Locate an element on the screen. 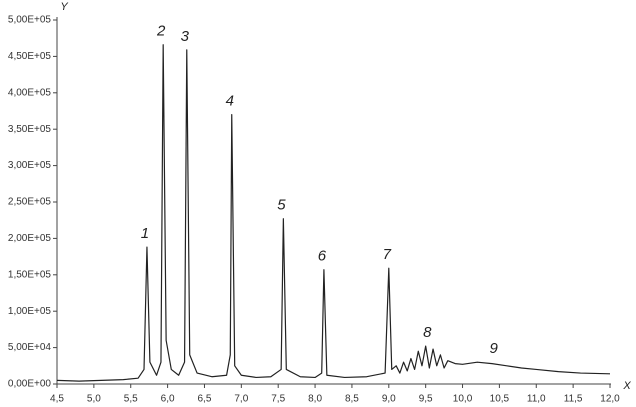  x-tick-label: 11,0 is located at coordinates (536, 399).